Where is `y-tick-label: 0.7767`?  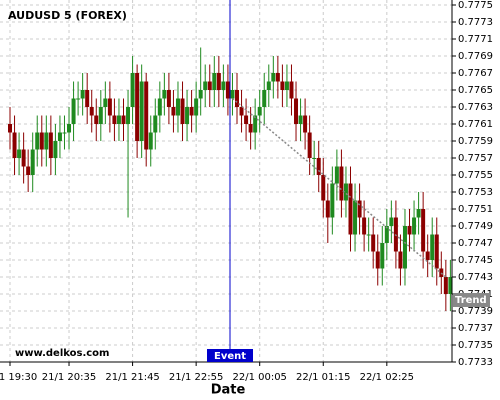 y-tick-label: 0.7767 is located at coordinates (475, 73).